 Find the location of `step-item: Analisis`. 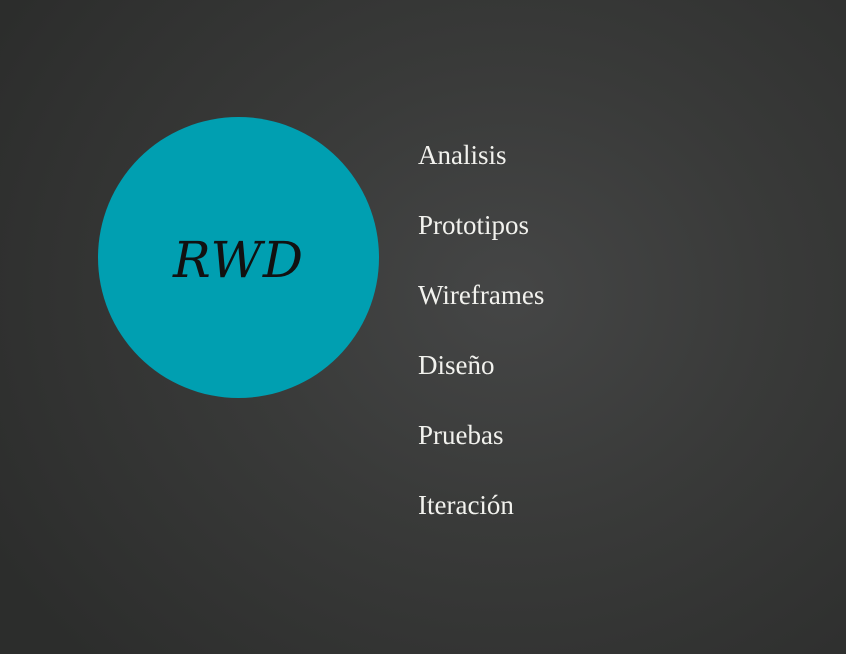

step-item: Analisis is located at coordinates (462, 155).